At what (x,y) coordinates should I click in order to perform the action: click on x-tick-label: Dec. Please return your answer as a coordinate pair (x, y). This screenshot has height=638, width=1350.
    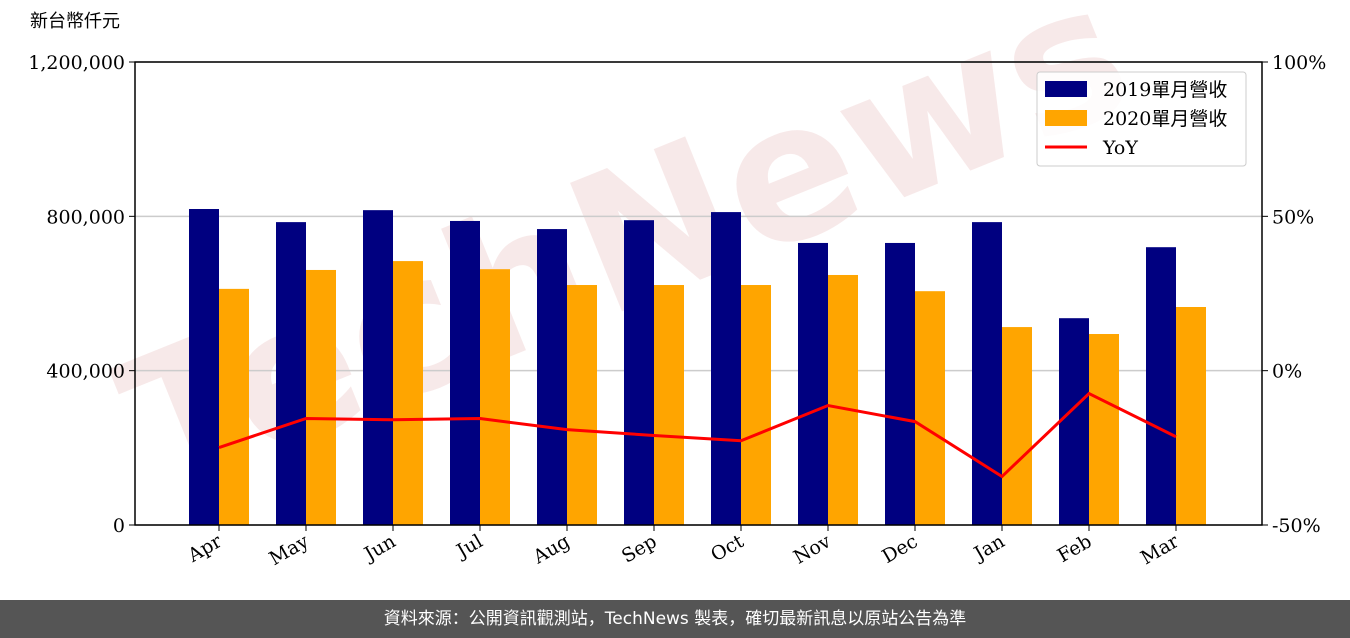
    Looking at the image, I should click on (899, 549).